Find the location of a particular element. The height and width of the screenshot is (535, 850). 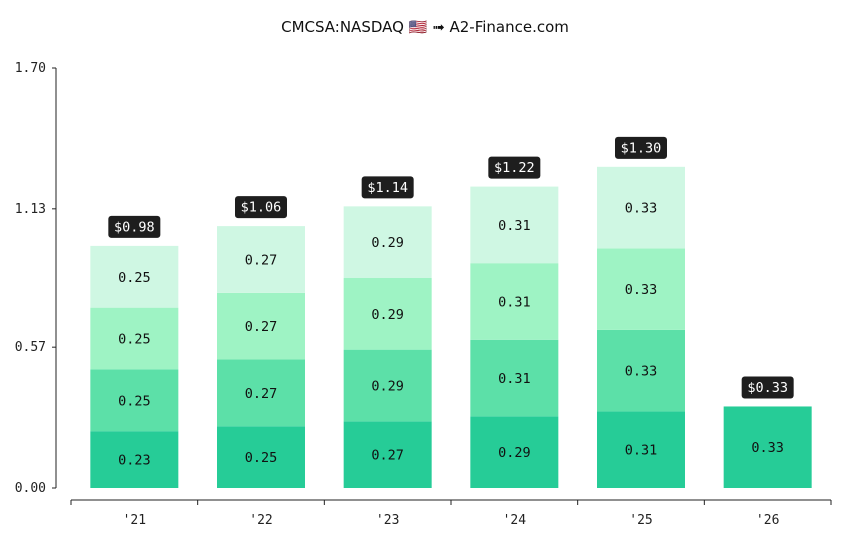

x-tick-label: '24 is located at coordinates (515, 520).